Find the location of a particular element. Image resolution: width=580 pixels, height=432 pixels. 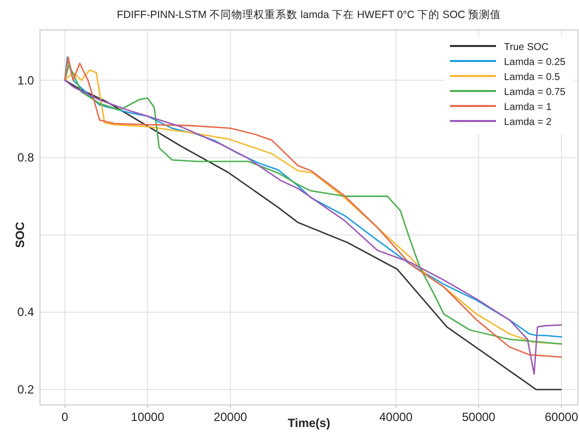

x-tick-label: 60000 is located at coordinates (561, 417).